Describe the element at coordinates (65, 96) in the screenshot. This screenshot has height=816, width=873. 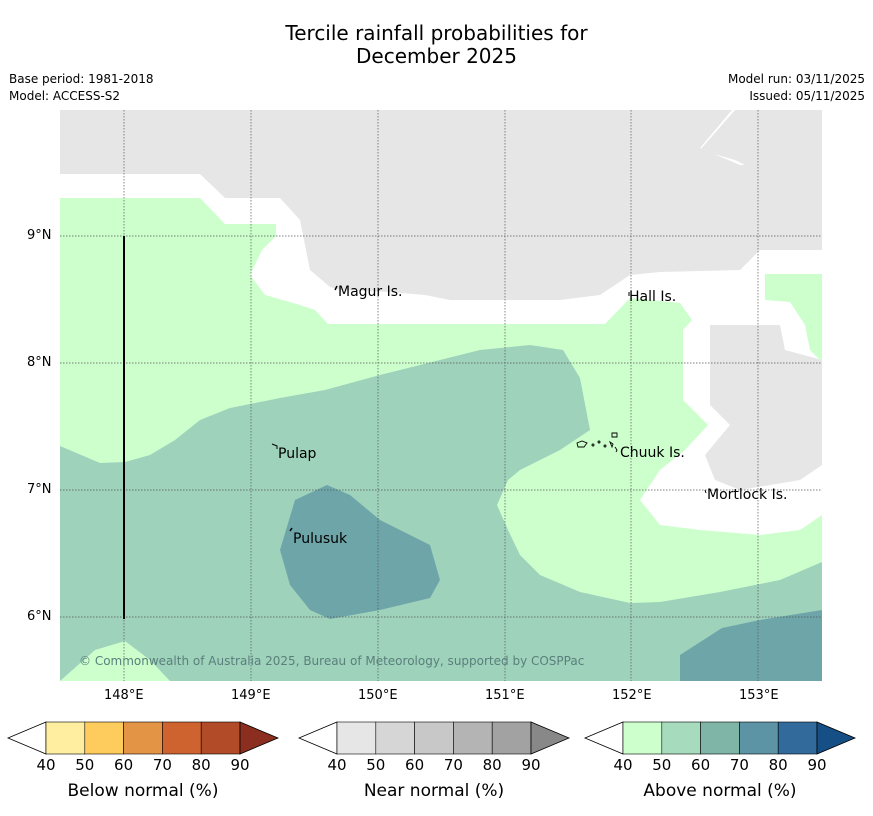
I see `model-text: Model: ACCESS-S2` at that location.